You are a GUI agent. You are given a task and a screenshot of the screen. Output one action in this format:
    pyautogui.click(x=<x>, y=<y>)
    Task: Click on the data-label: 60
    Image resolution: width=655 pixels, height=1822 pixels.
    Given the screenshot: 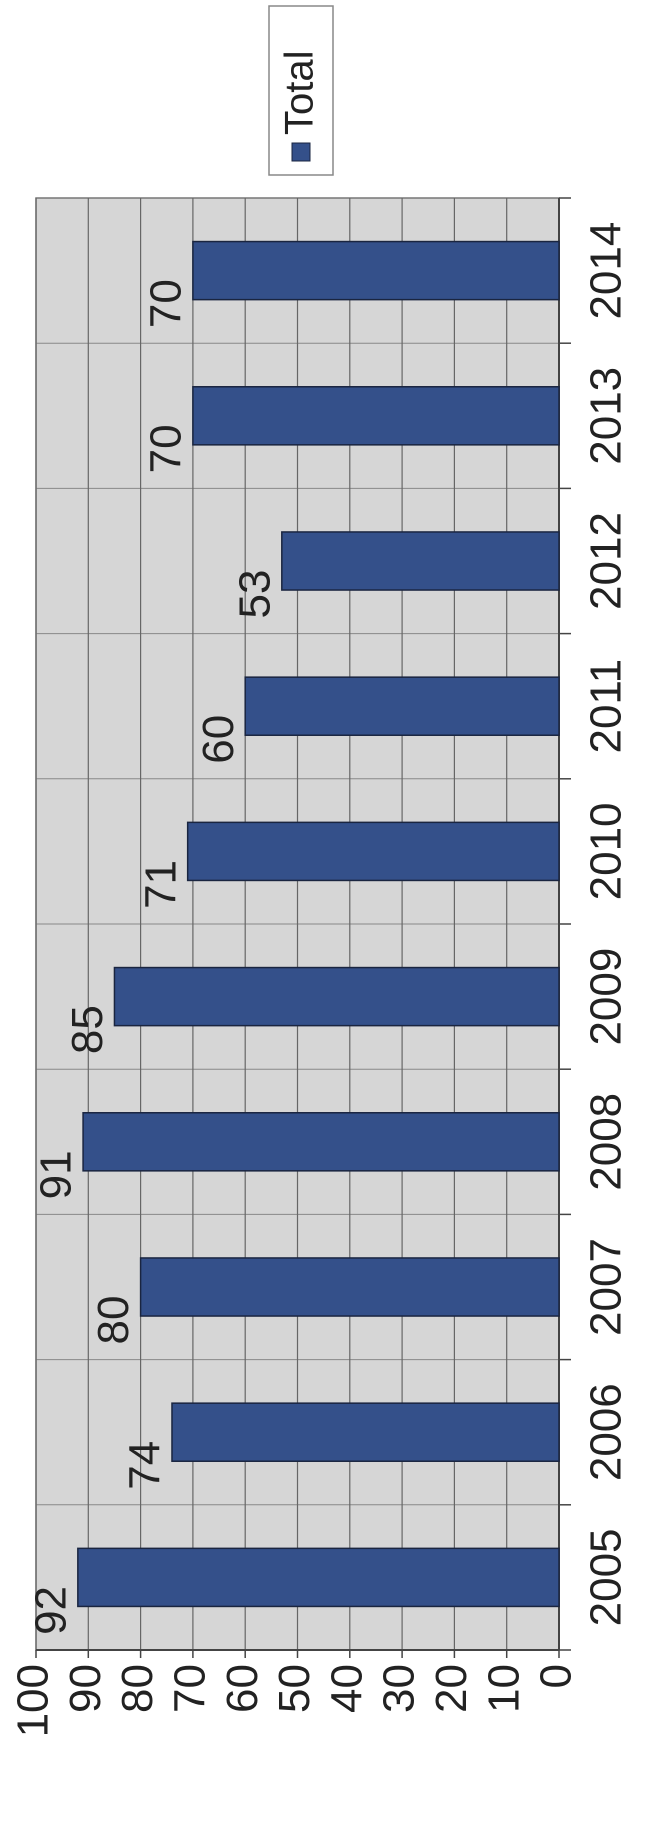 What is the action you would take?
    pyautogui.click(x=218, y=739)
    